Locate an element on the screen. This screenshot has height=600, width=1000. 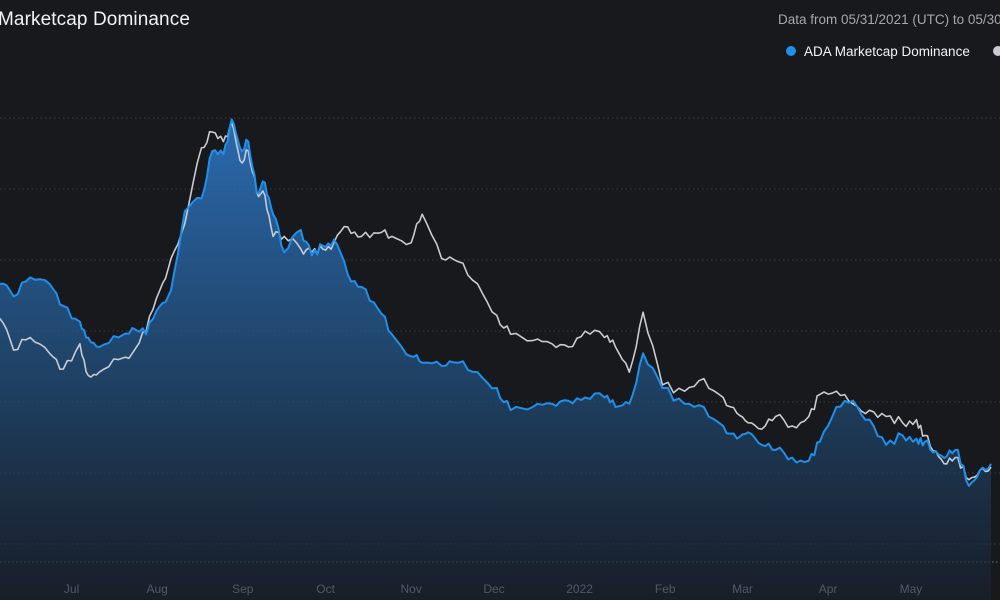
chart-title: Marketcap Dominance is located at coordinates (95, 19).